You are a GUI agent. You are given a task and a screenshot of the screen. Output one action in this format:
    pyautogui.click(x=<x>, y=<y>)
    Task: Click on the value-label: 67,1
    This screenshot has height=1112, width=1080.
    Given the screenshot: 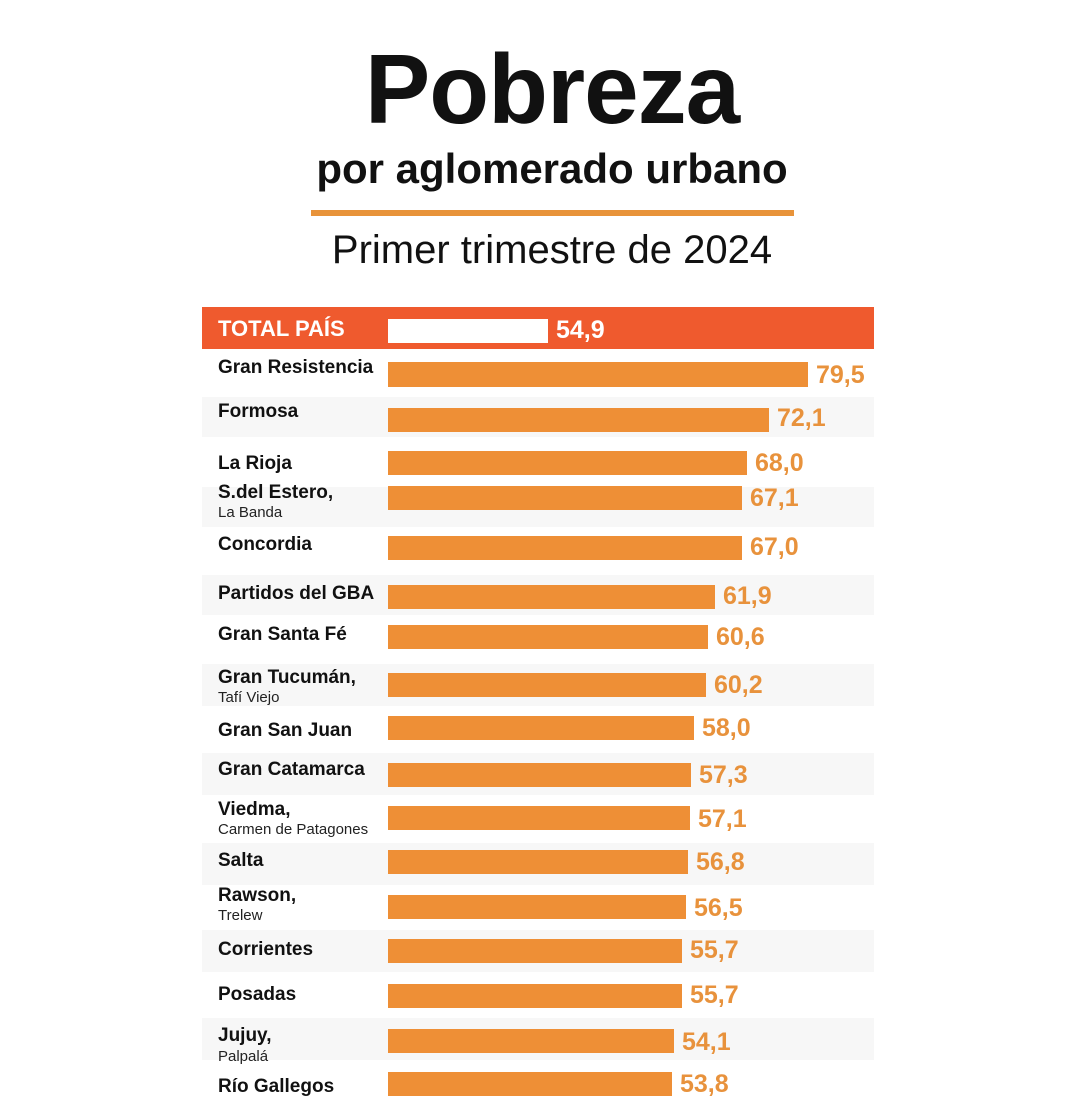 What is the action you would take?
    pyautogui.click(x=774, y=498)
    